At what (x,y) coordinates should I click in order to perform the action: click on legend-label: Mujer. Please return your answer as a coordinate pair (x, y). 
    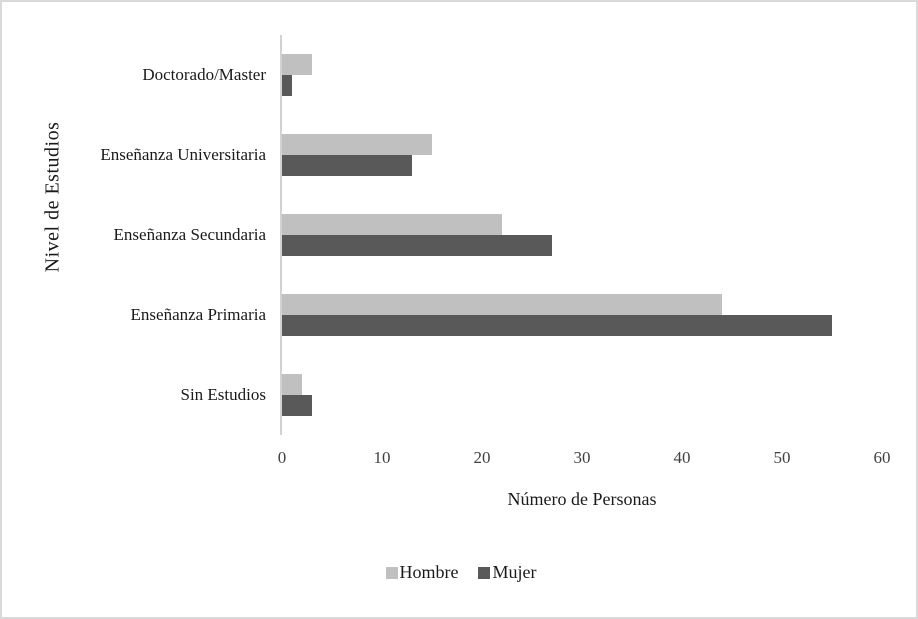
    Looking at the image, I should click on (514, 572).